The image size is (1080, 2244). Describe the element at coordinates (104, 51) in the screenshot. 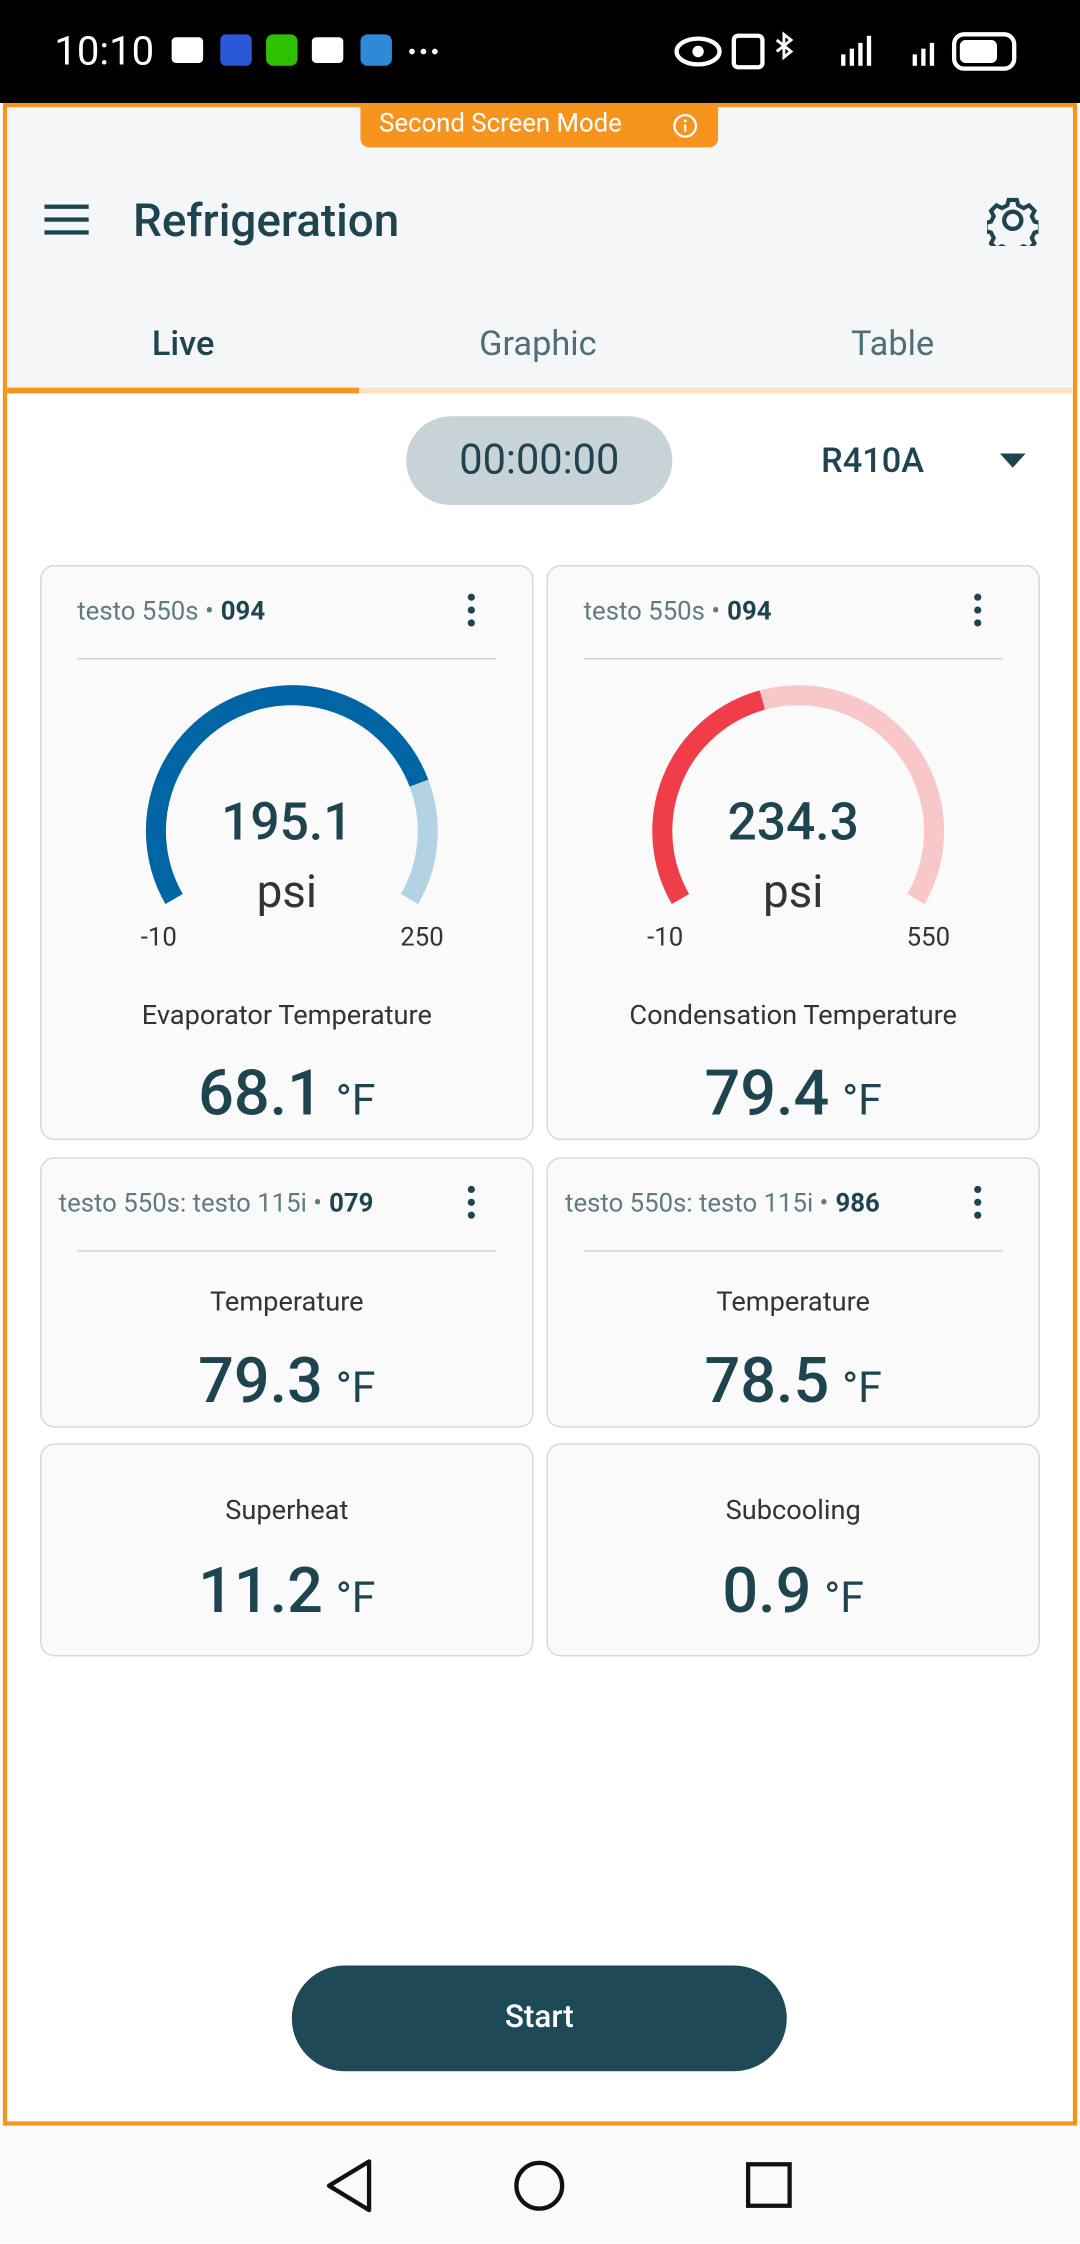

I see `clock: 10:10` at that location.